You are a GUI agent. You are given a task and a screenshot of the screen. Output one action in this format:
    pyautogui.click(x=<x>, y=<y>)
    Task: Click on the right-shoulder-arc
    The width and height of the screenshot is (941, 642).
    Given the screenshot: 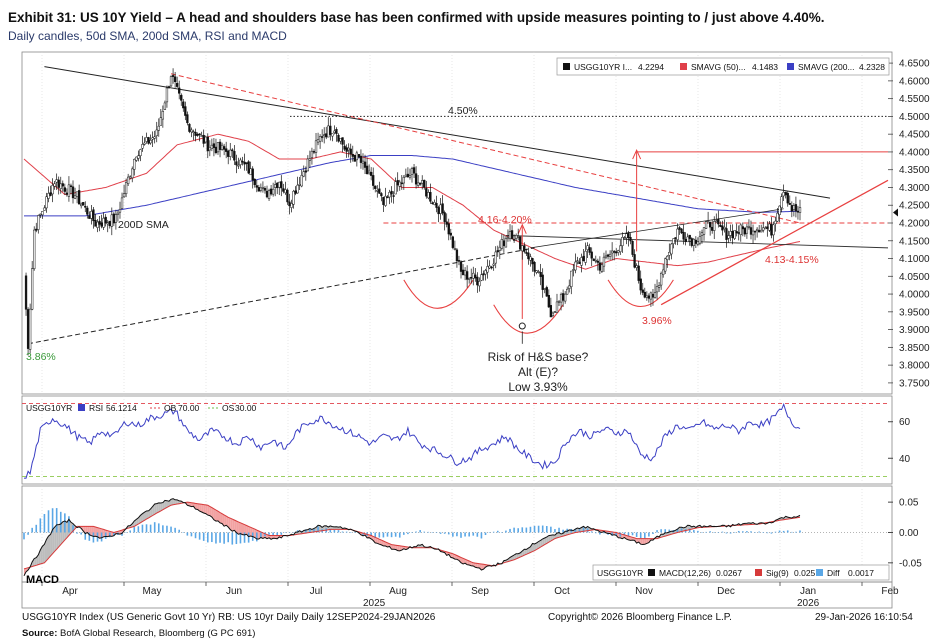 What is the action you would take?
    pyautogui.click(x=640, y=293)
    